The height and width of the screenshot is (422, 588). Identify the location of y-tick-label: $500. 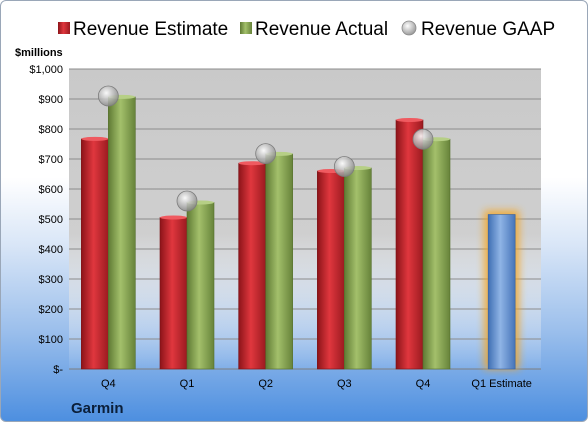
(51, 220).